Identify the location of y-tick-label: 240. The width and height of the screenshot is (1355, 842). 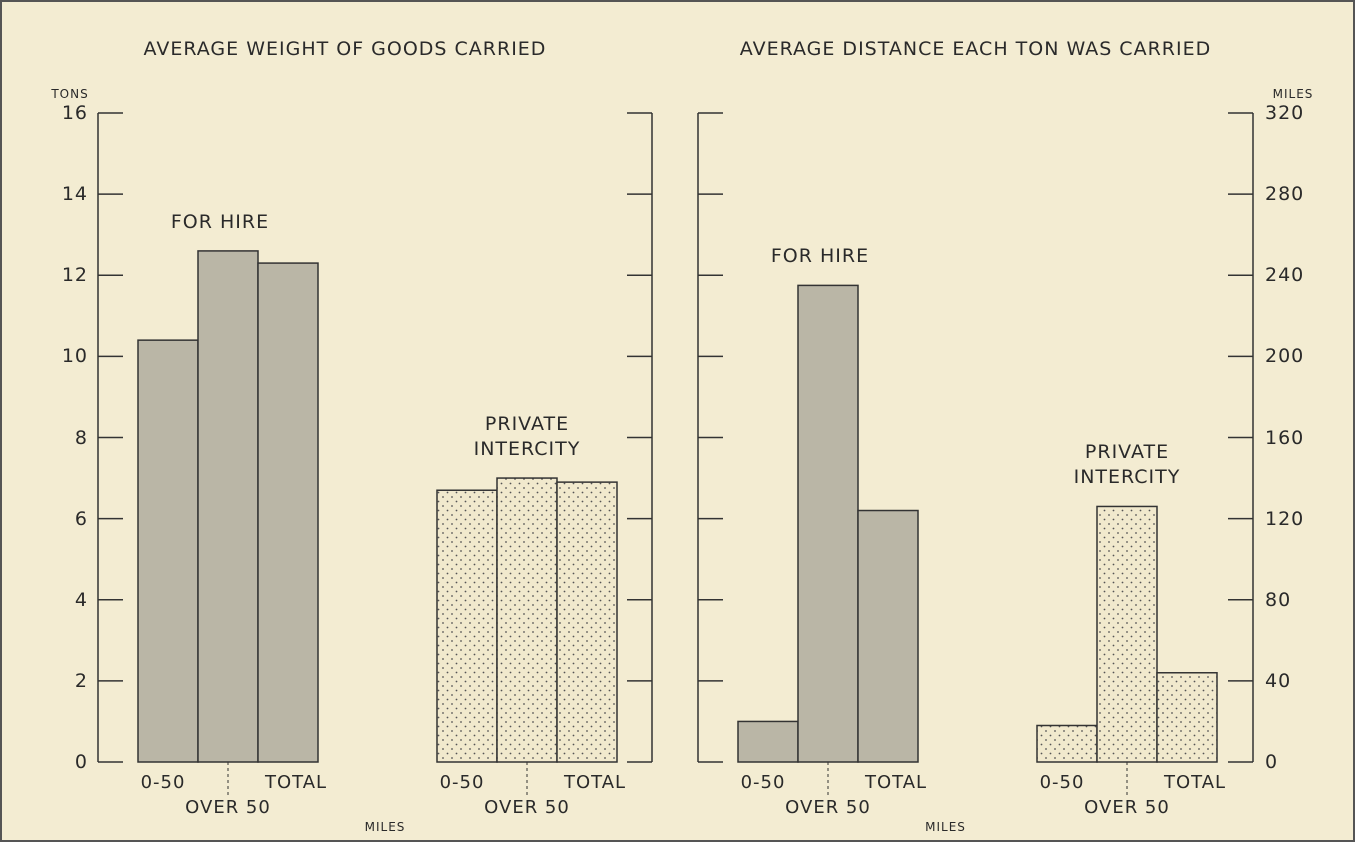
(1285, 275).